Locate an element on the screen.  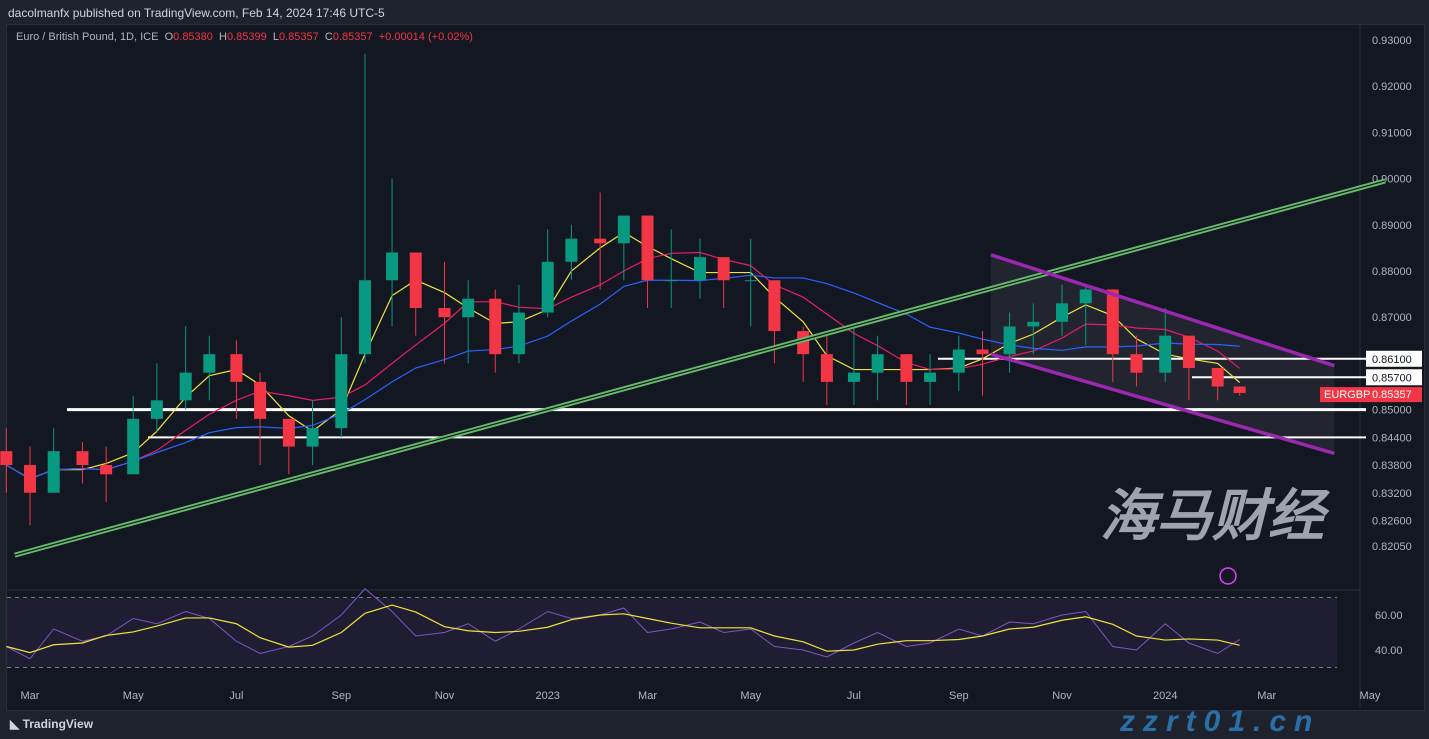
level-label: 0.86100 is located at coordinates (1392, 360).